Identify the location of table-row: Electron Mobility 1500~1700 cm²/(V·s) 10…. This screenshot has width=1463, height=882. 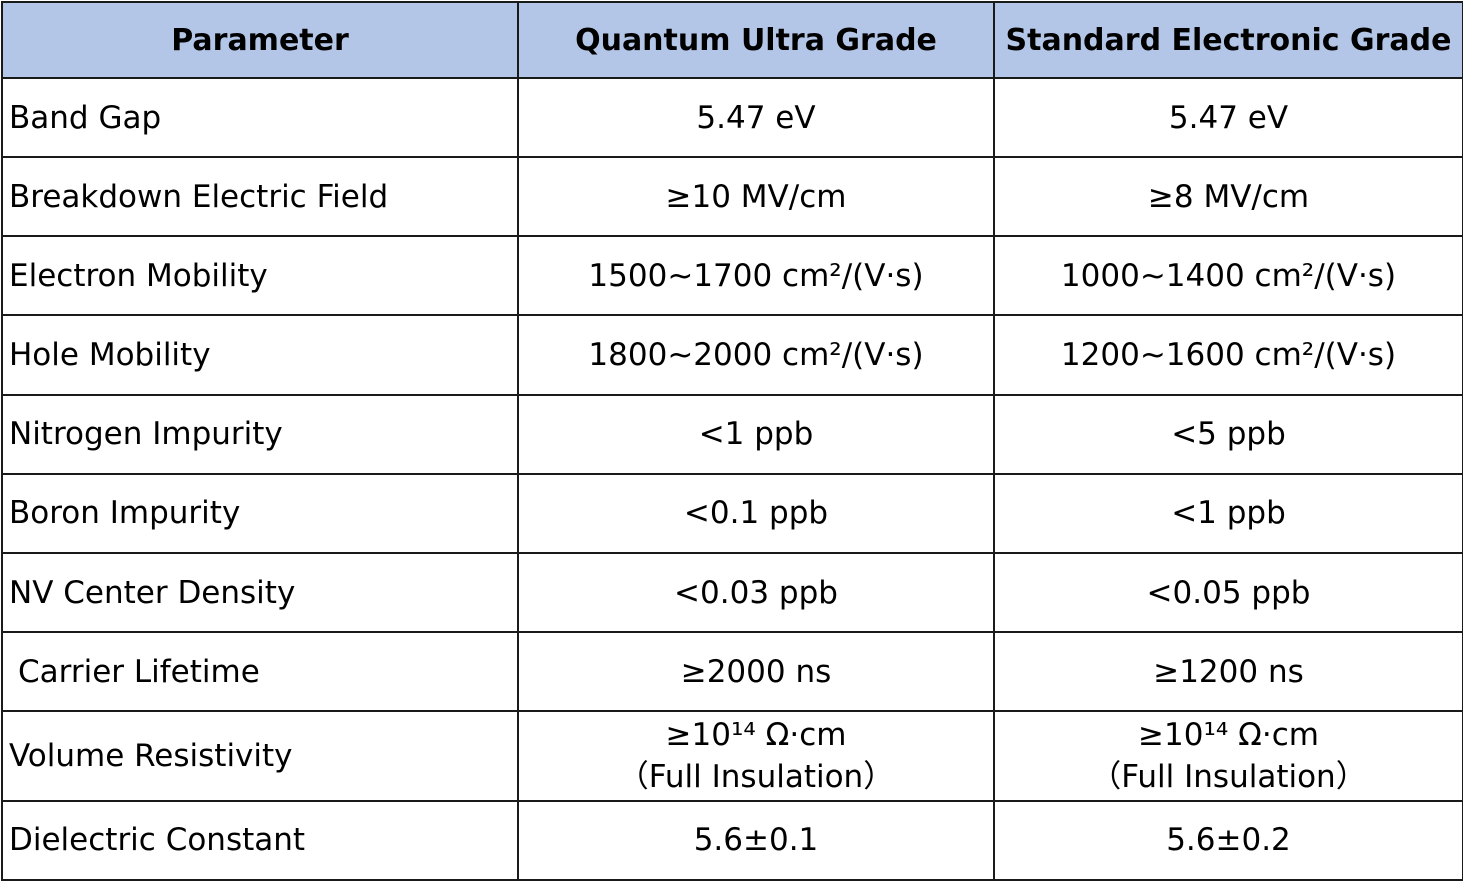
(732, 276).